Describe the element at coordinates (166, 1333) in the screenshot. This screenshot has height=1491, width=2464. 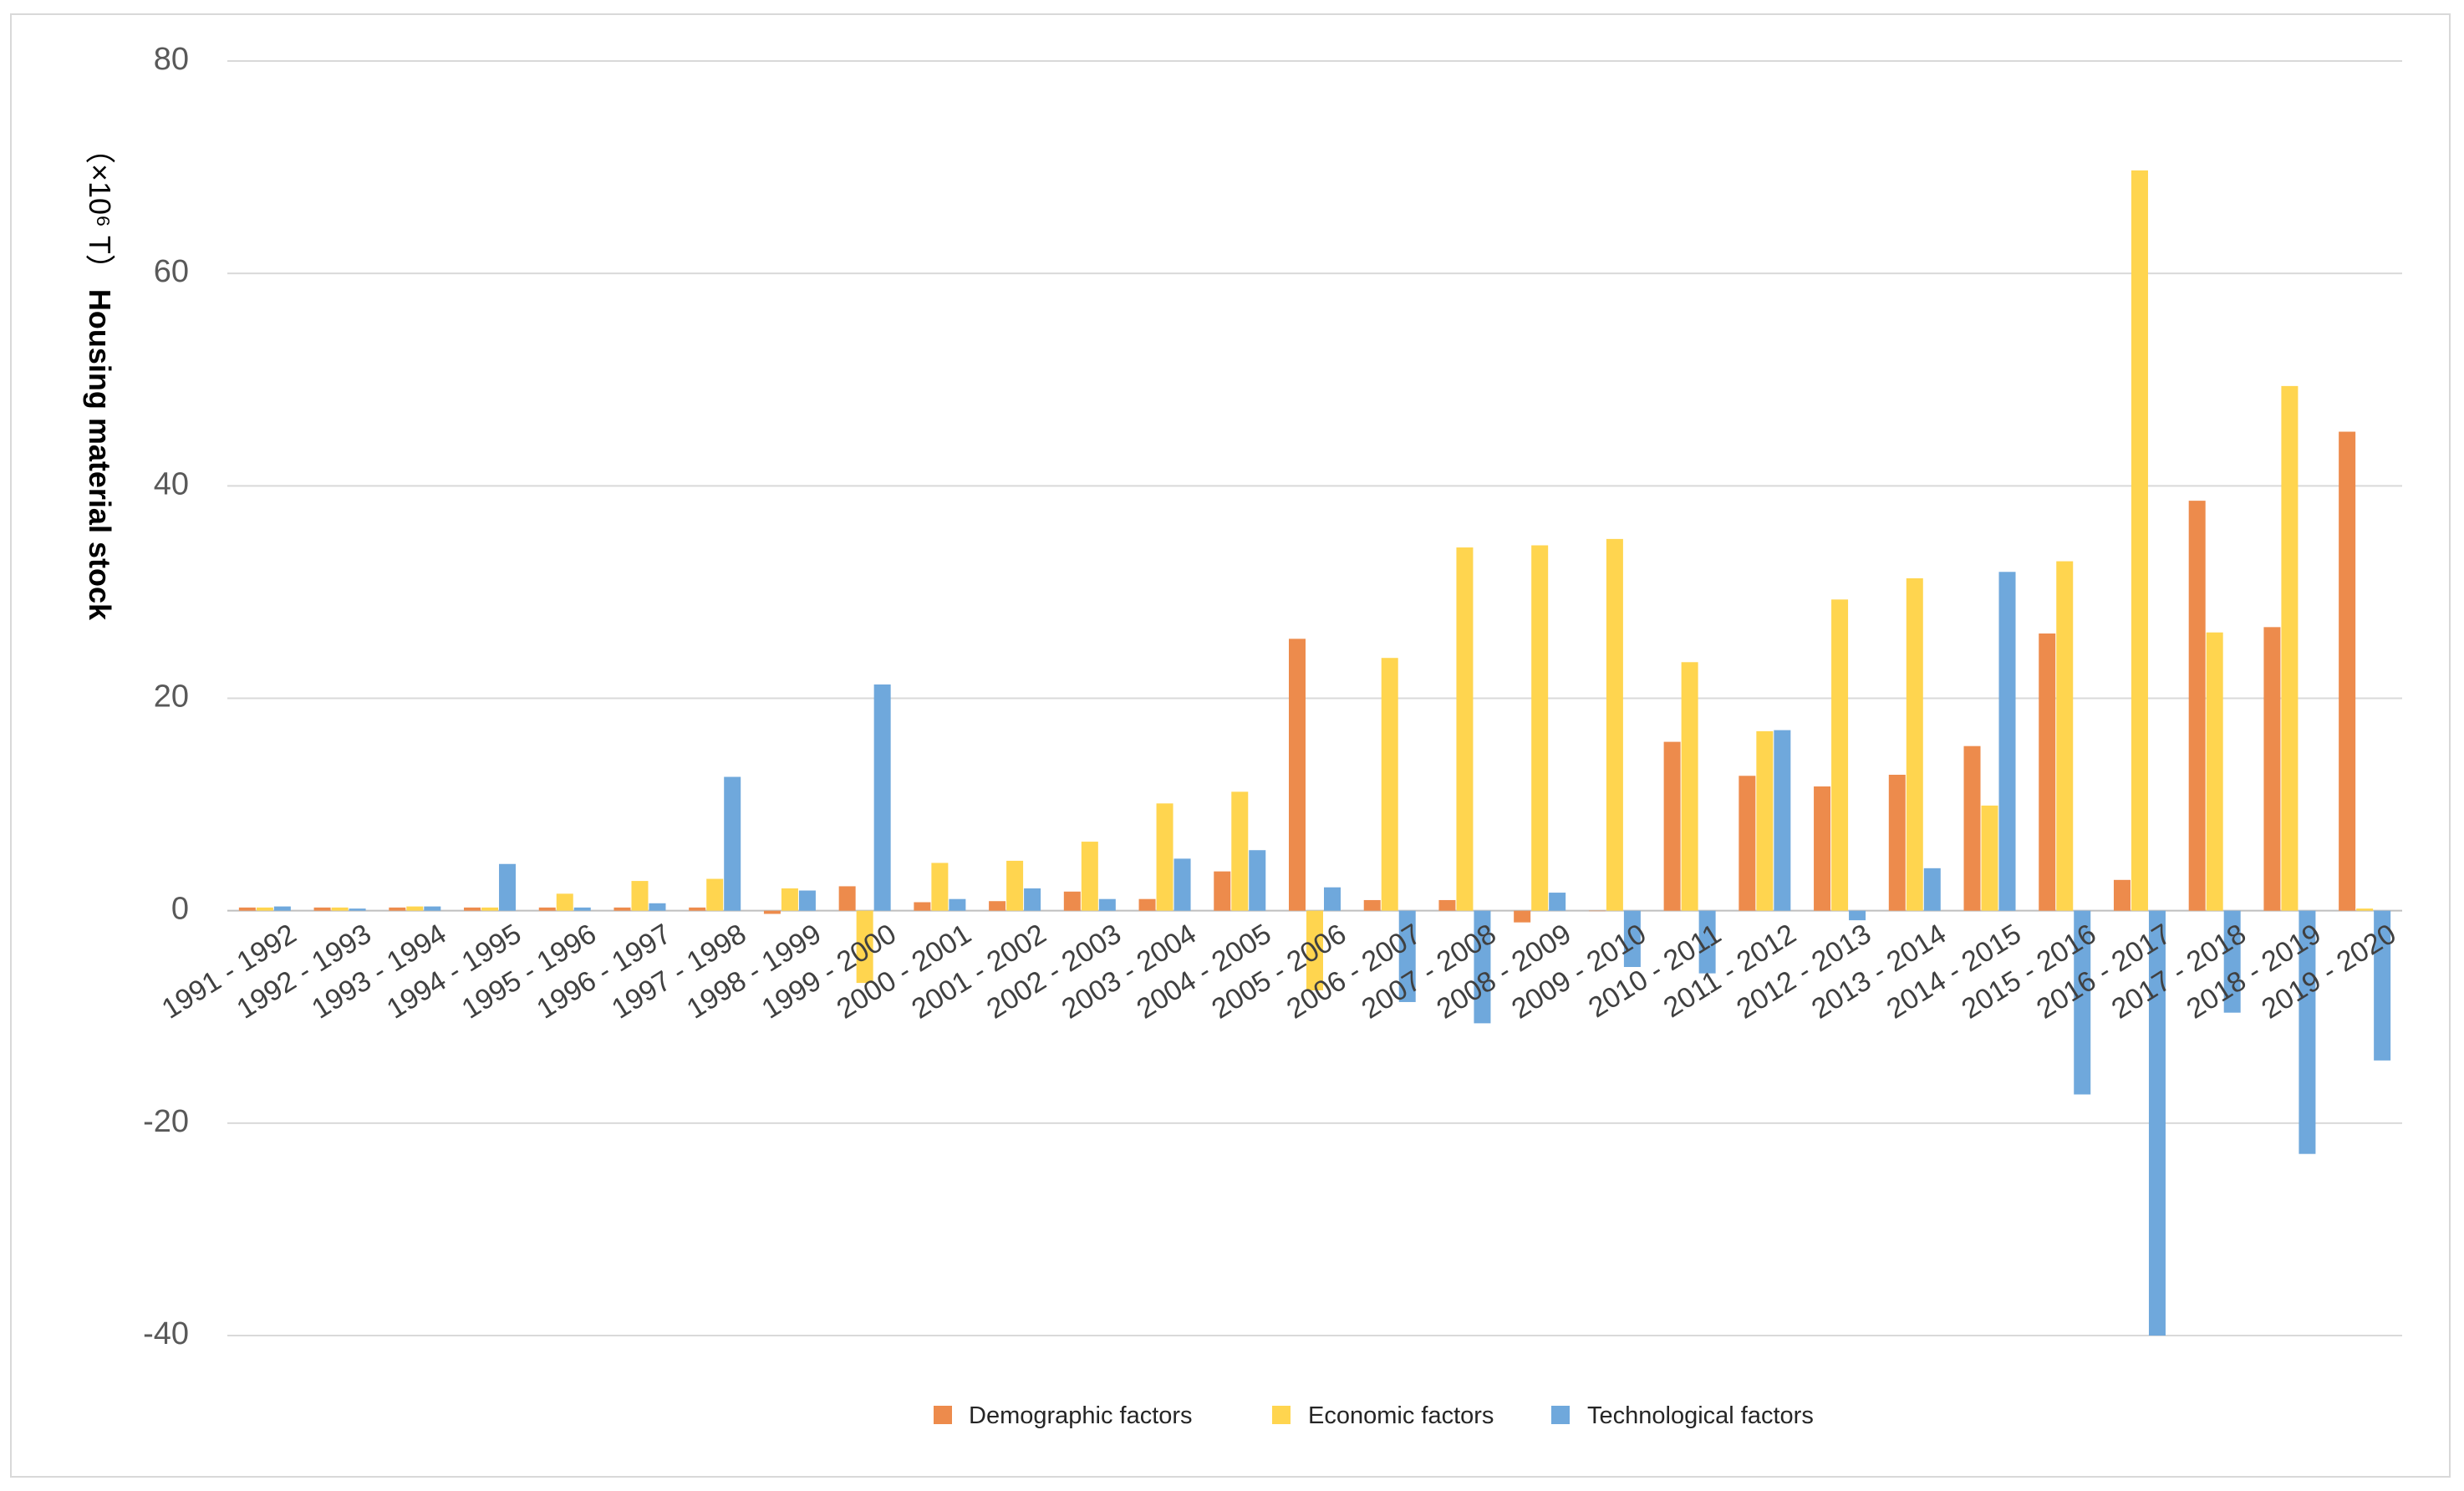
I see `y-tick-label: -40` at that location.